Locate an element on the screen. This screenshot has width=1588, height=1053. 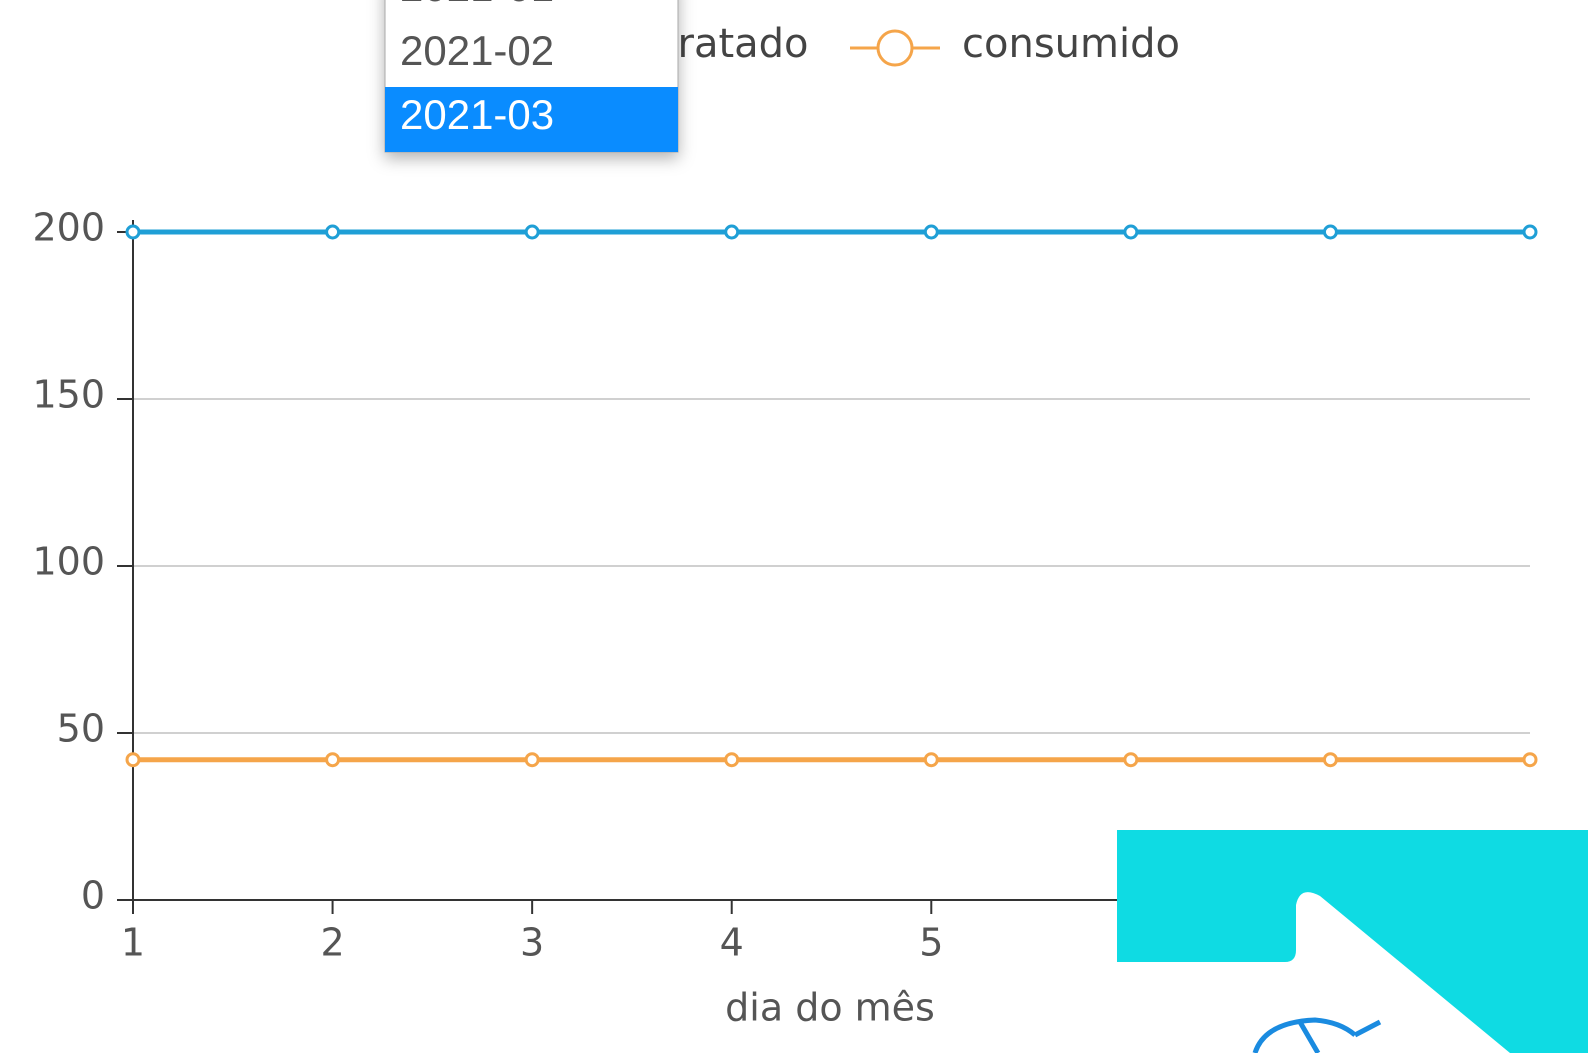
dropdown-option: 2021-02 is located at coordinates (477, 50).